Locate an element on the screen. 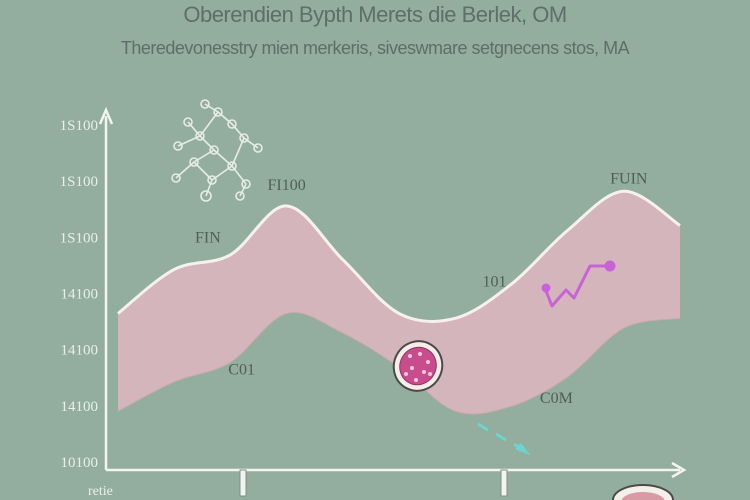 The width and height of the screenshot is (750, 500). annotation-label: FI100 is located at coordinates (286, 185).